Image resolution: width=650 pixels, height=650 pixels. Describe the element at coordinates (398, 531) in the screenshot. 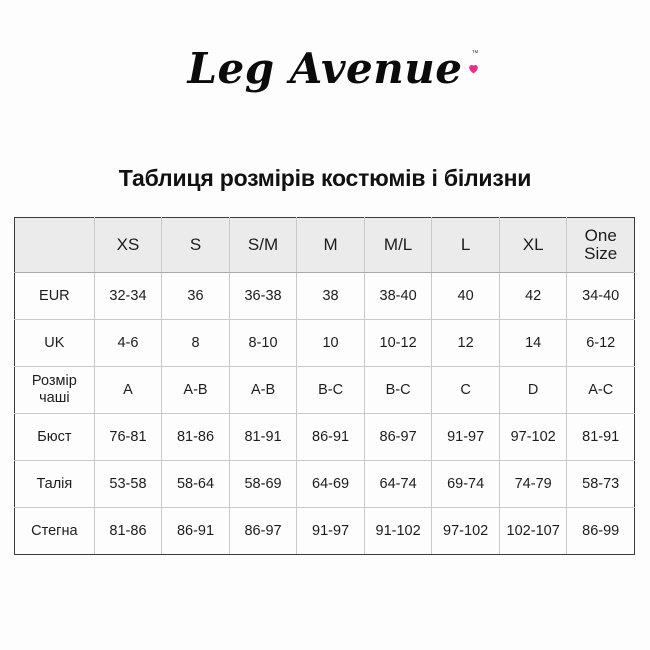

I see `cell-hips-ml: 91-102` at that location.